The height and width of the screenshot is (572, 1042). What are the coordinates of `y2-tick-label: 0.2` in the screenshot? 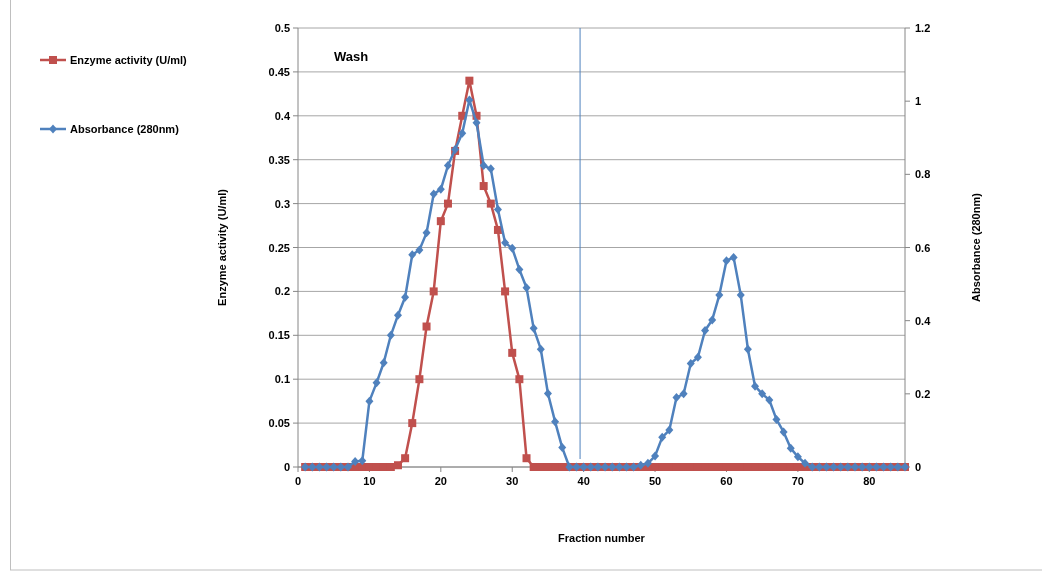 It's located at (923, 393).